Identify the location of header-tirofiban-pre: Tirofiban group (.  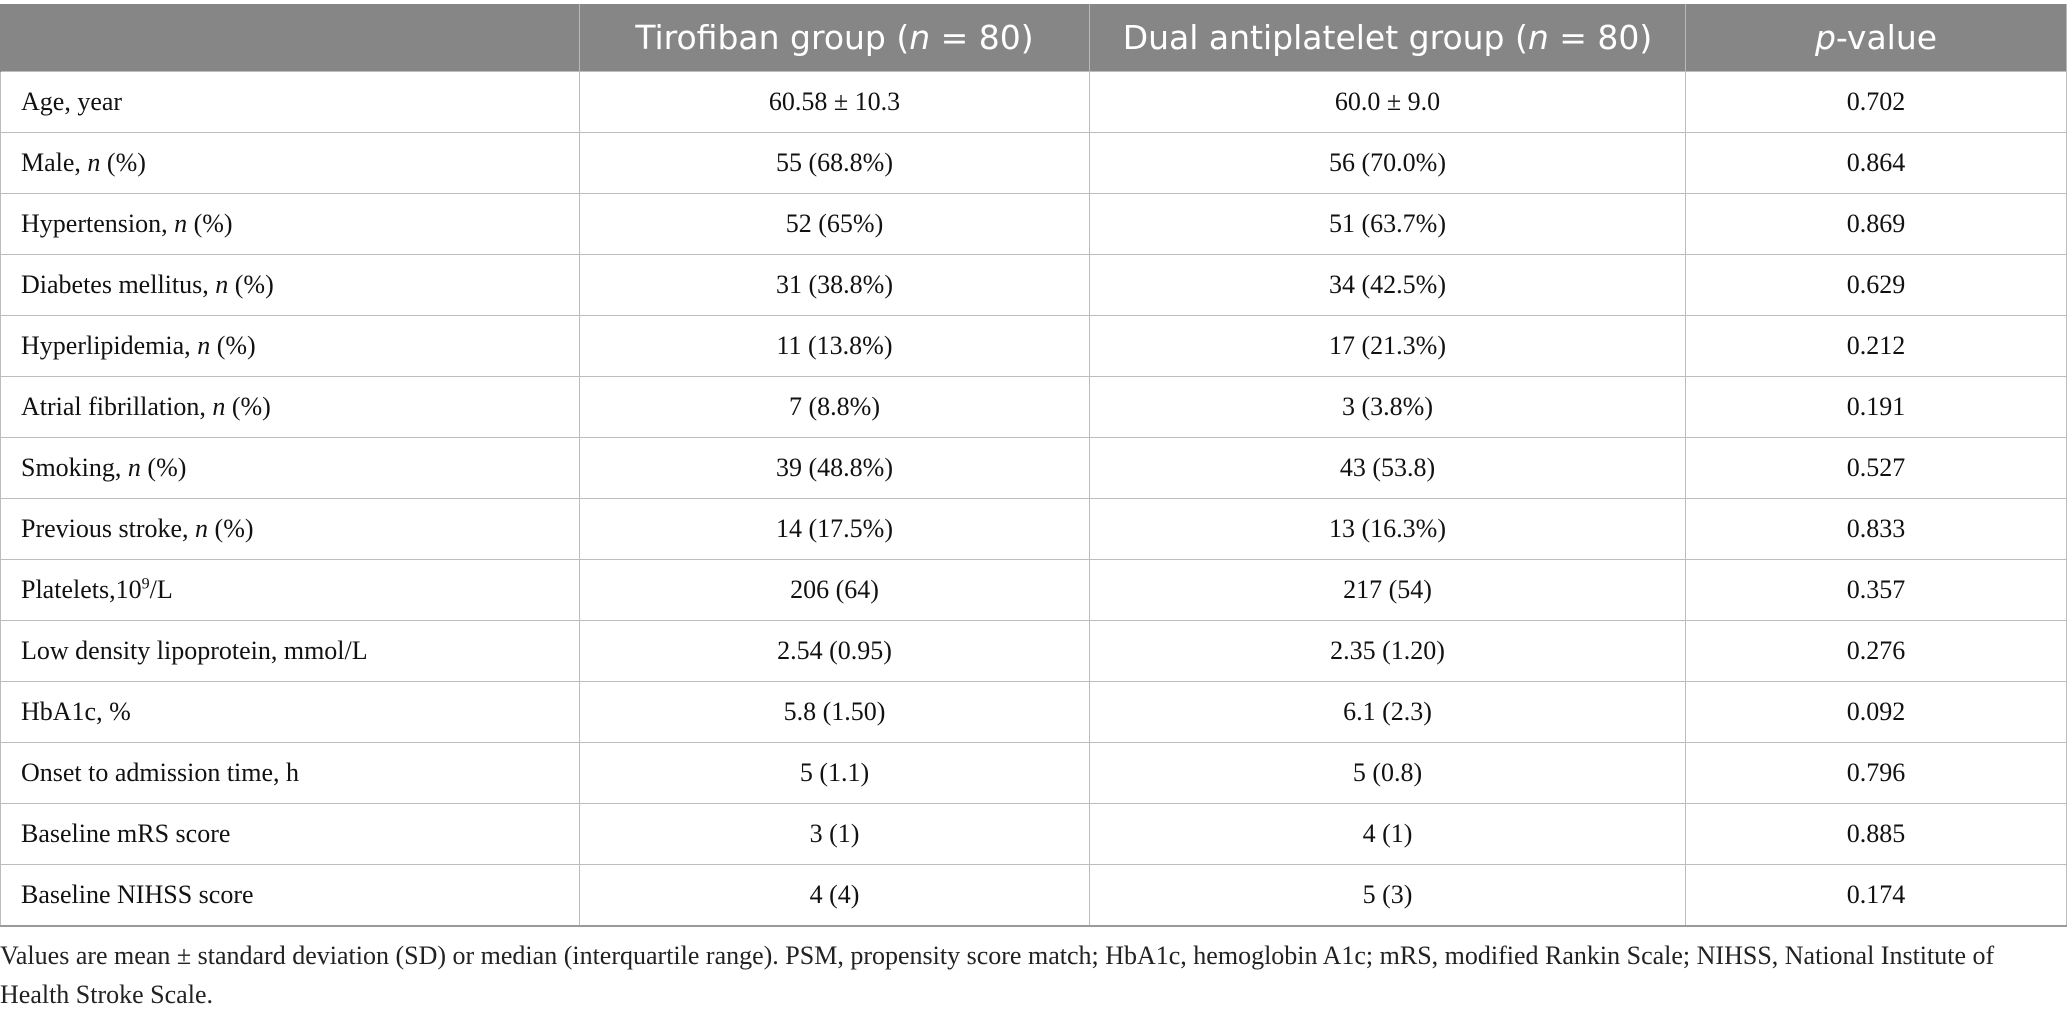
(772, 37).